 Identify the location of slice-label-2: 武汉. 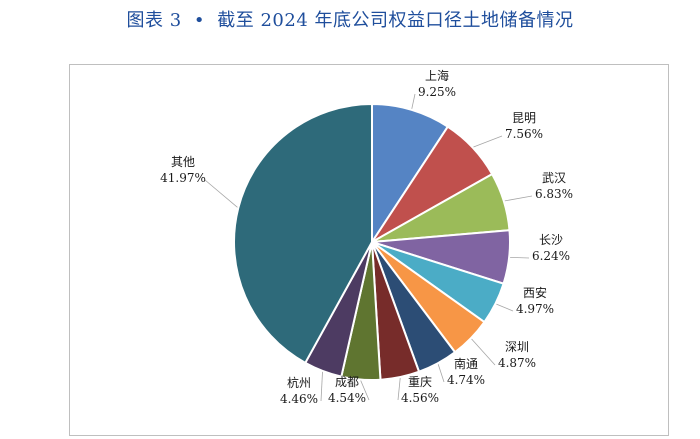
(554, 178).